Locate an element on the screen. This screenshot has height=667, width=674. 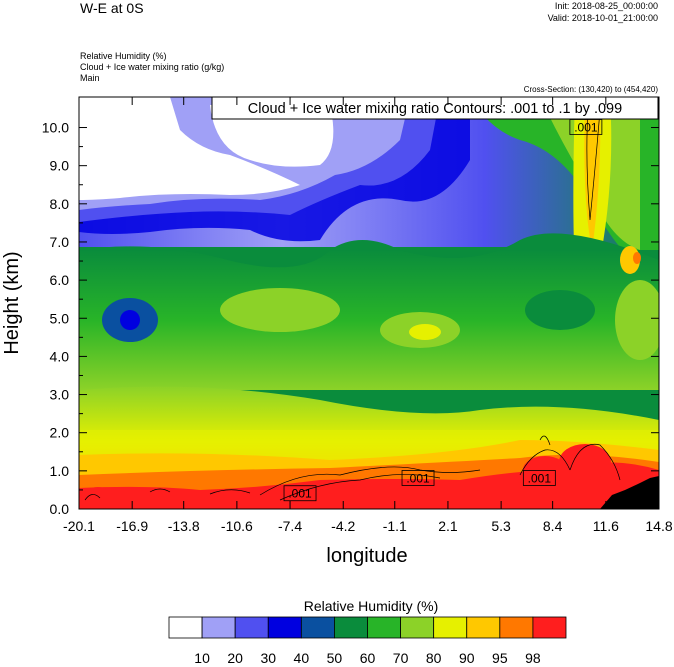
colorbar-level: 30 is located at coordinates (268, 658).